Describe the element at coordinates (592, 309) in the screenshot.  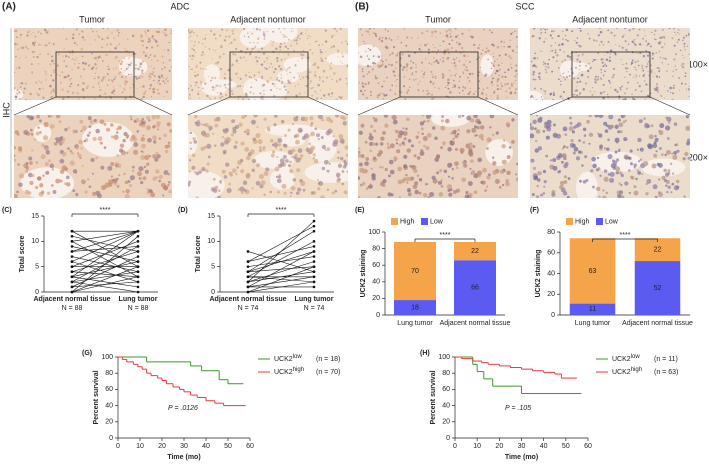
I see `value-label: 11` at that location.